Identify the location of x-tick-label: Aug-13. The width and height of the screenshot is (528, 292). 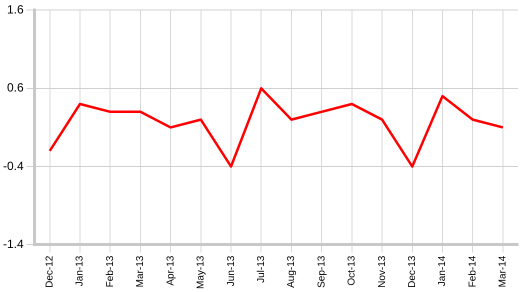
(292, 271).